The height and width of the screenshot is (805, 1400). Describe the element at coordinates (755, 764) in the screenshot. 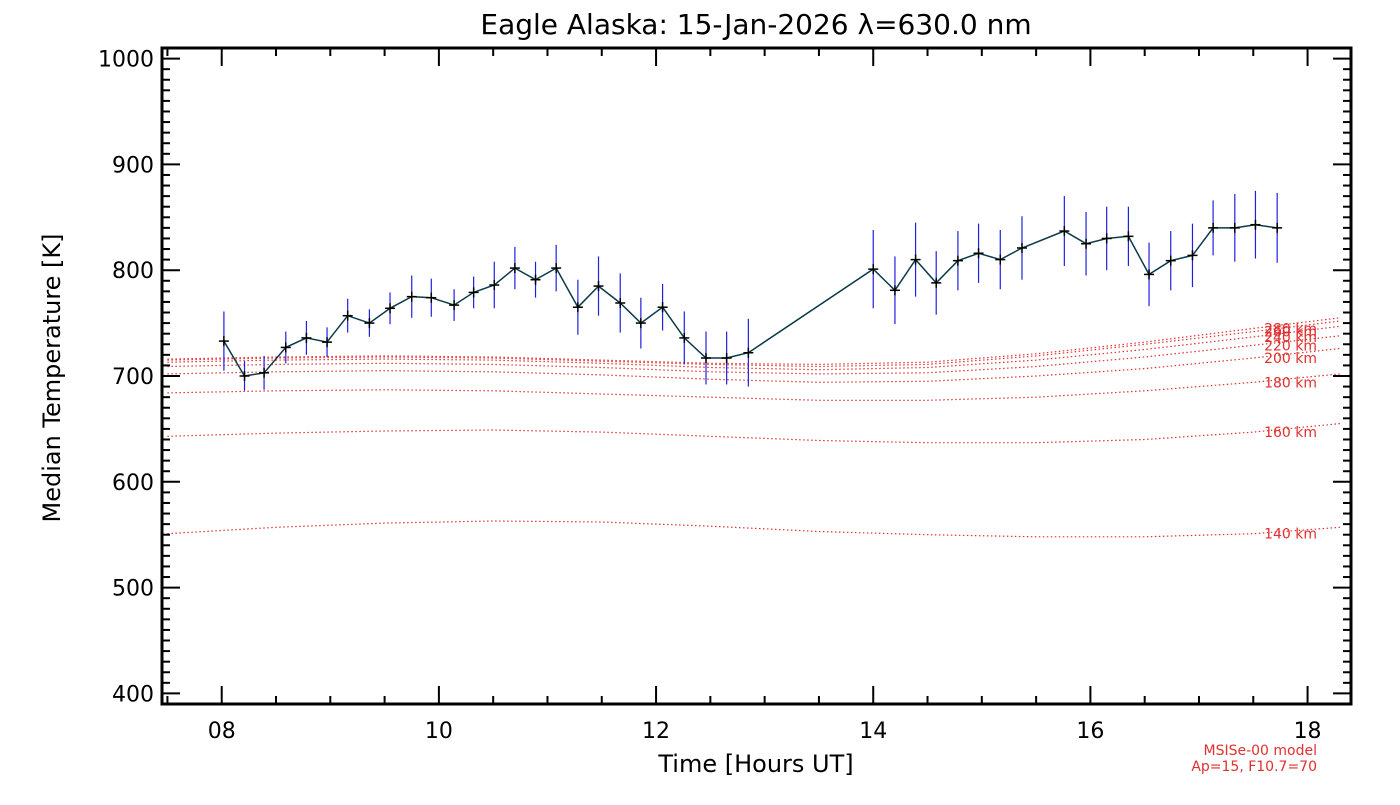

I see `x-axis-label: Time [Hours UT]` at that location.